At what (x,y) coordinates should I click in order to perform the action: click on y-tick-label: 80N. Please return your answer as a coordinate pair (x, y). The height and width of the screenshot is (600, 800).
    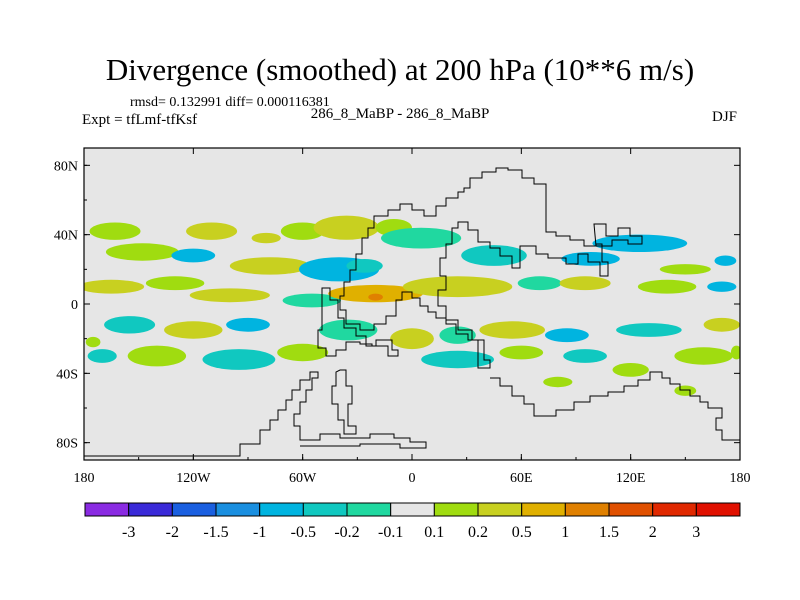
    Looking at the image, I should click on (66, 166).